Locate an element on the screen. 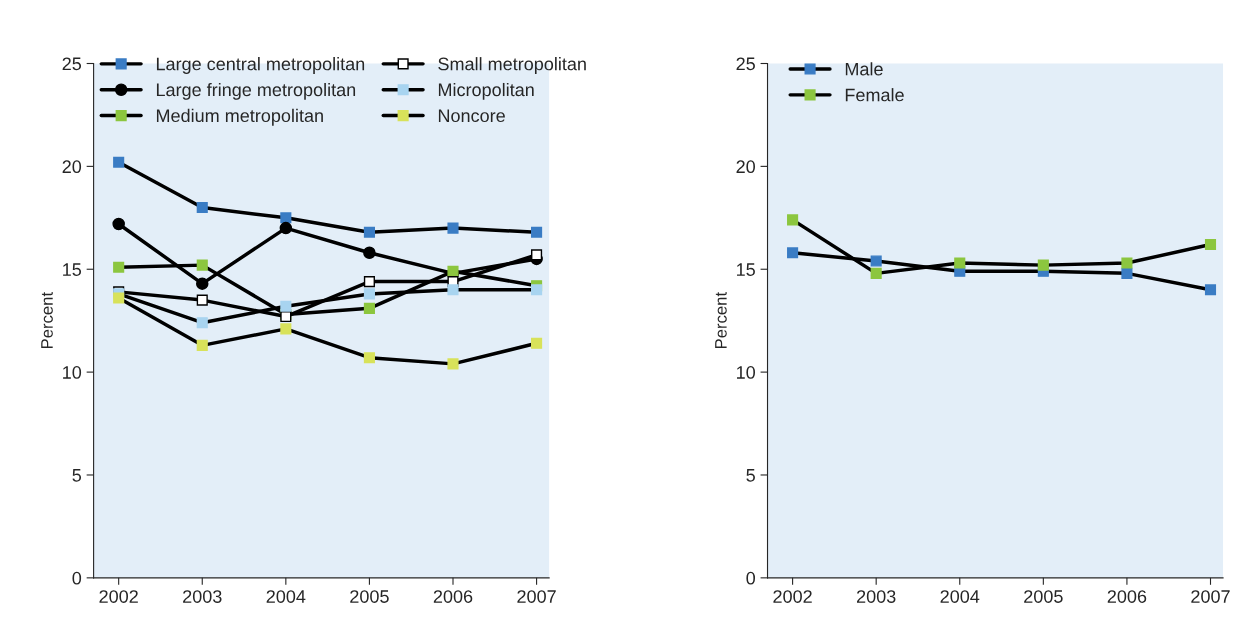 The image size is (1248, 635). legend-label: Male is located at coordinates (864, 69).